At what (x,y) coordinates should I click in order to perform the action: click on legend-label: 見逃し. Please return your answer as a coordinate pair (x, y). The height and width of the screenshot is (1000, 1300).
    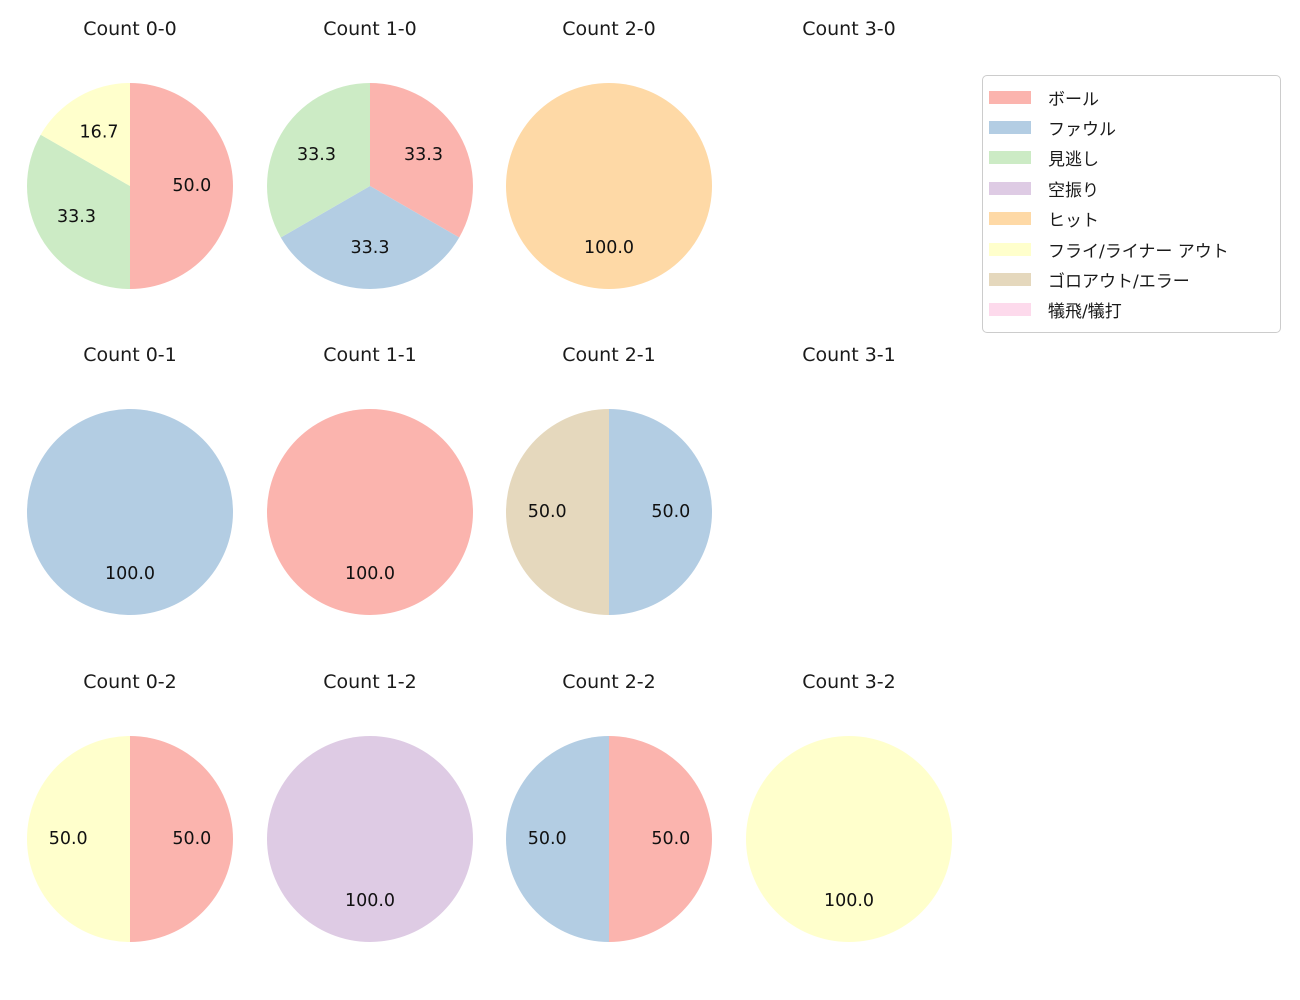
    Looking at the image, I should click on (1073, 160).